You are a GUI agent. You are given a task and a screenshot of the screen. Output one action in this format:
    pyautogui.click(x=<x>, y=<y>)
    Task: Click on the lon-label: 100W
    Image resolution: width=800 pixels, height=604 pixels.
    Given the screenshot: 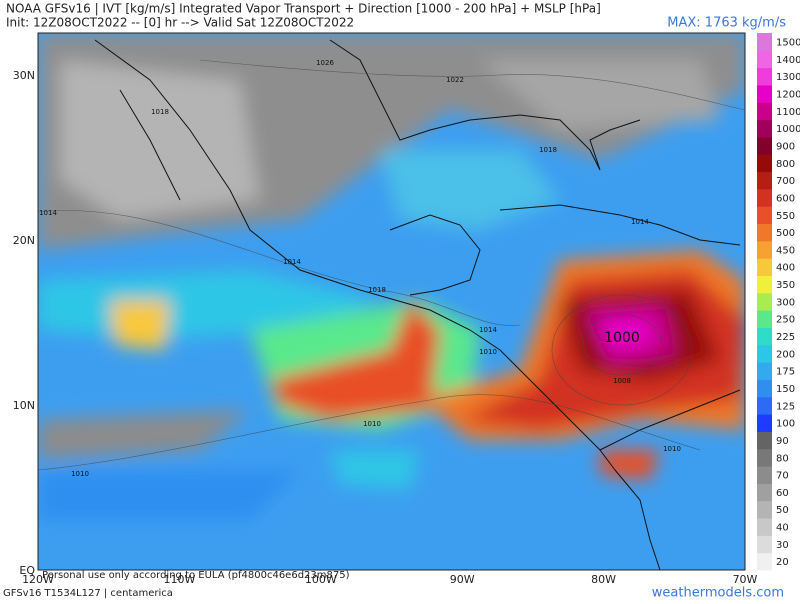 What is the action you would take?
    pyautogui.click(x=321, y=579)
    